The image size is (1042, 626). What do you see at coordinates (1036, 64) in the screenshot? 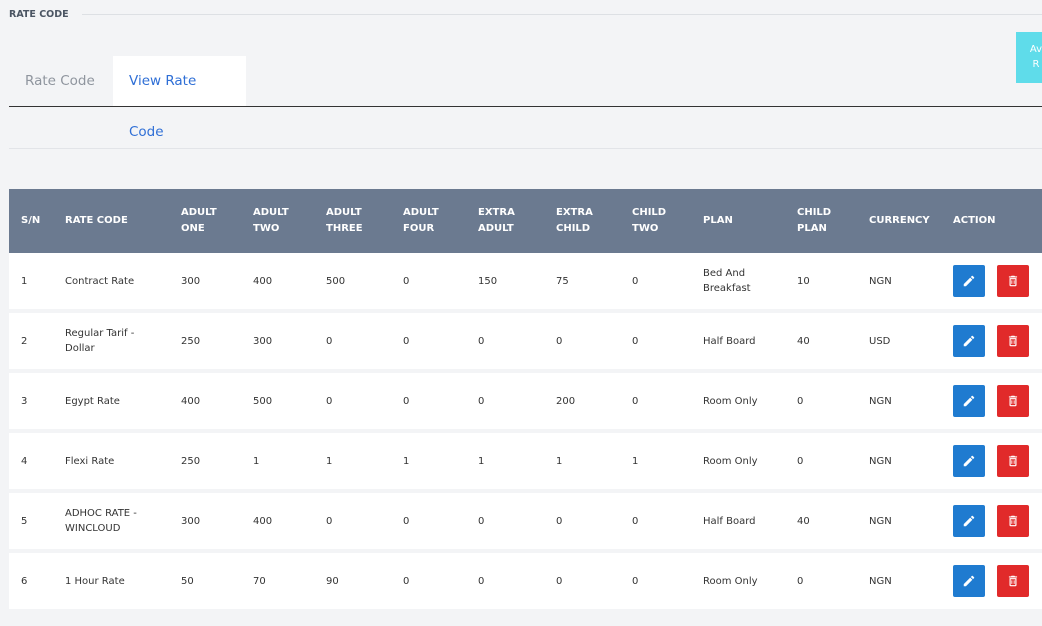
I see `button-text: R` at bounding box center [1036, 64].